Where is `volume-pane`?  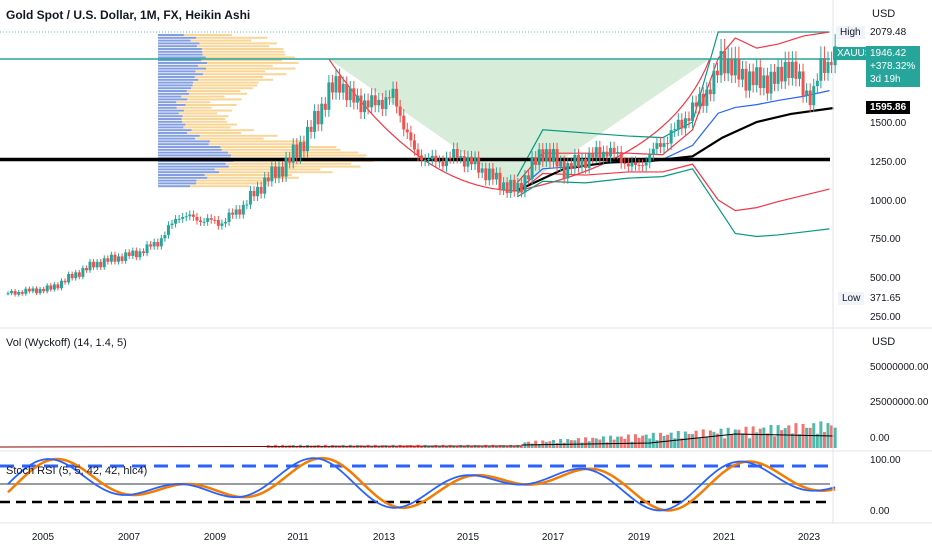
volume-pane is located at coordinates (418, 434).